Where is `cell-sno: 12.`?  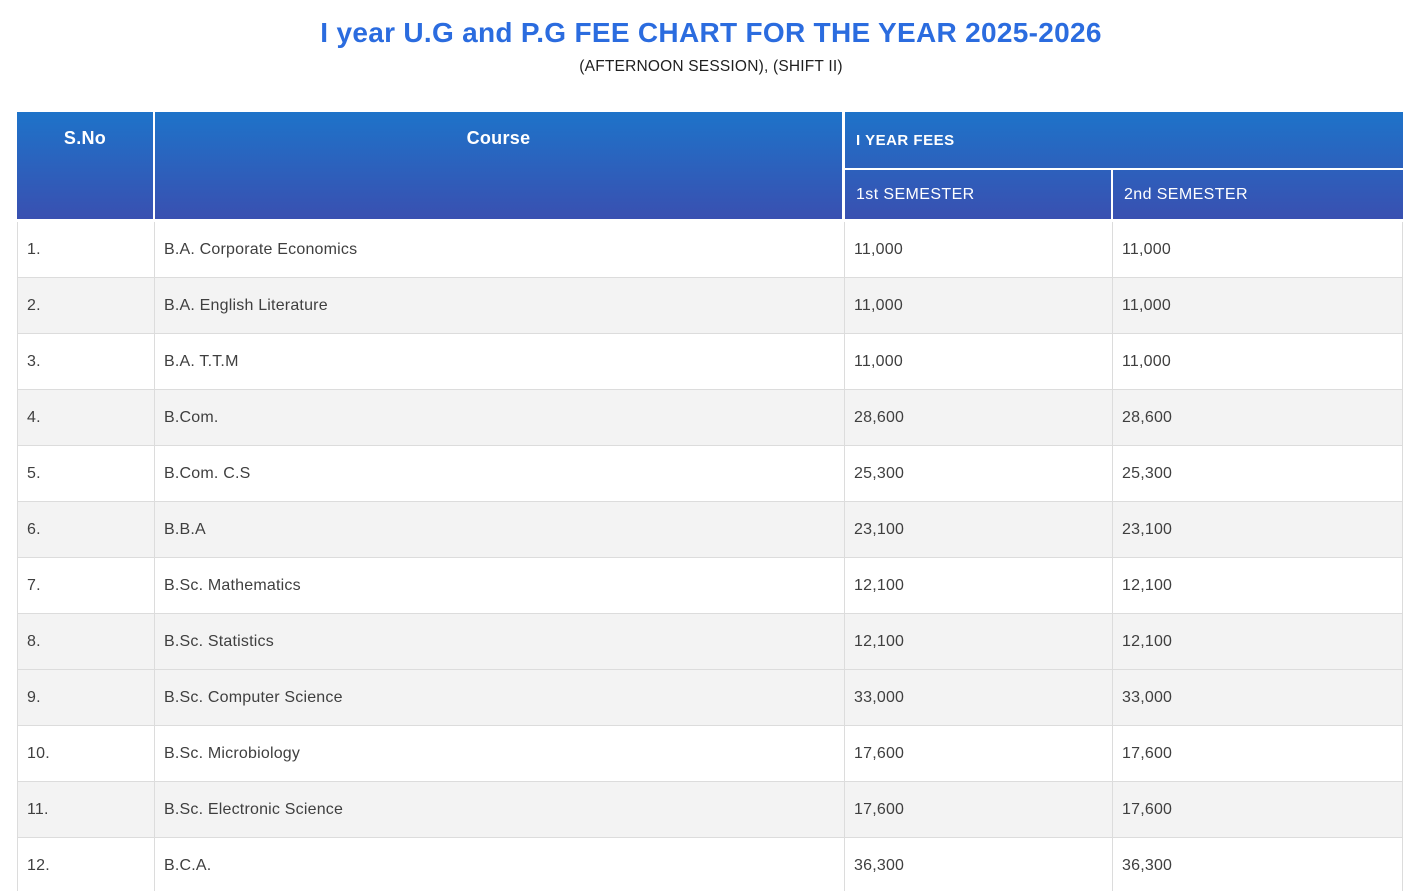
cell-sno: 12. is located at coordinates (86, 864).